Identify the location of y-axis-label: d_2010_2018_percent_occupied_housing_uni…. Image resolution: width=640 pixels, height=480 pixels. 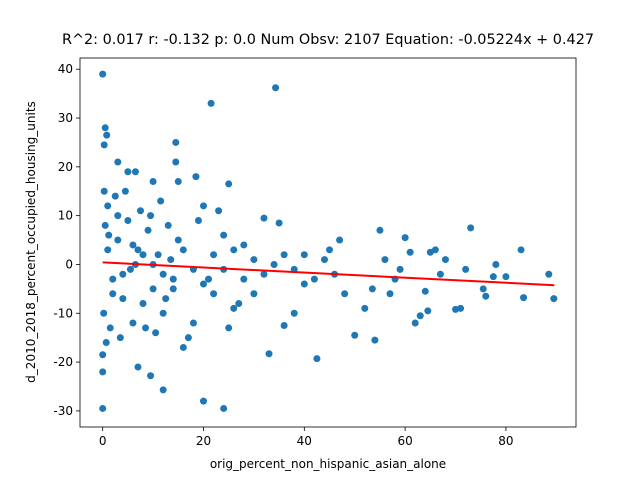
(31, 242).